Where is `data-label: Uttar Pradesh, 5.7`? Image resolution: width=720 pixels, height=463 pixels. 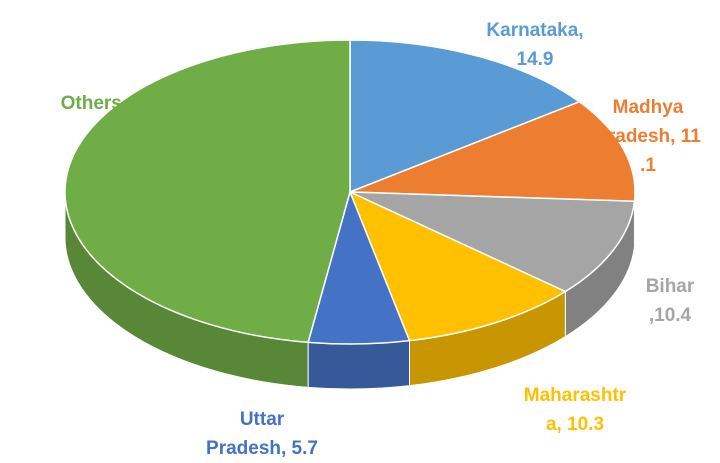 data-label: Uttar Pradesh, 5.7 is located at coordinates (262, 434).